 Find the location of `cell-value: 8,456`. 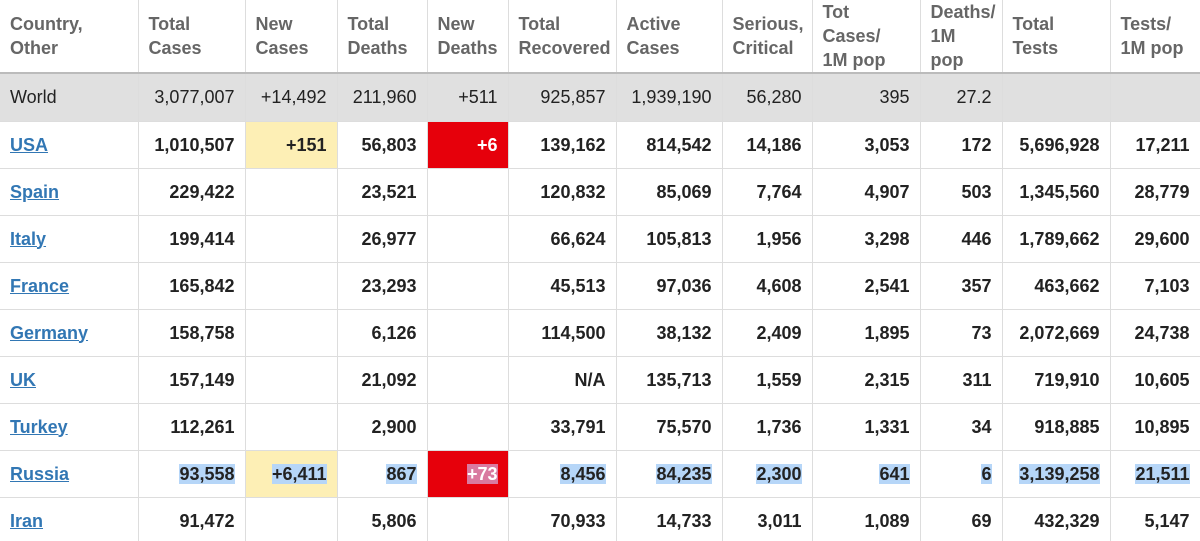

cell-value: 8,456 is located at coordinates (583, 473).